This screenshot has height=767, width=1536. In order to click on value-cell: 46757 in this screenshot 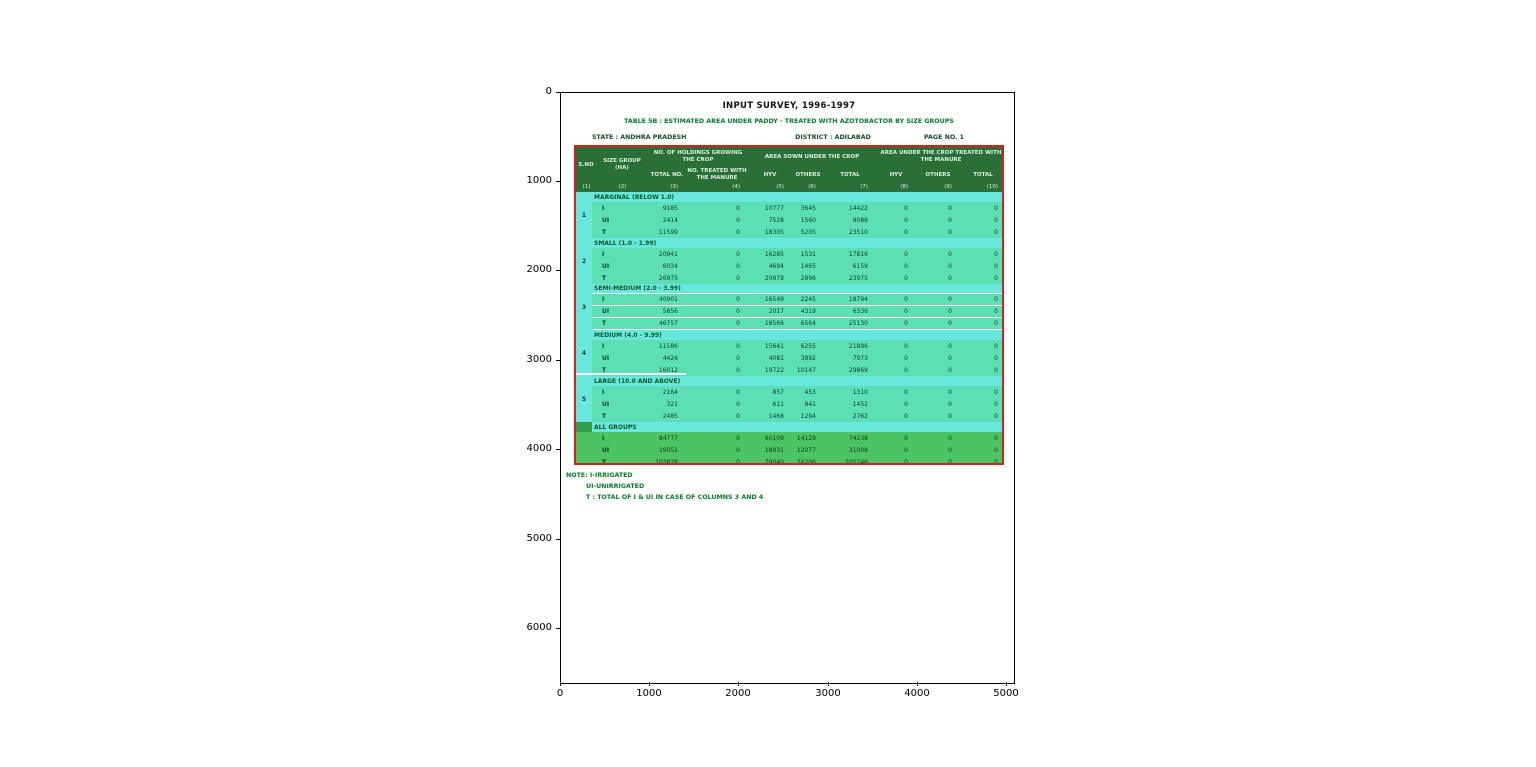, I will do `click(668, 323)`.